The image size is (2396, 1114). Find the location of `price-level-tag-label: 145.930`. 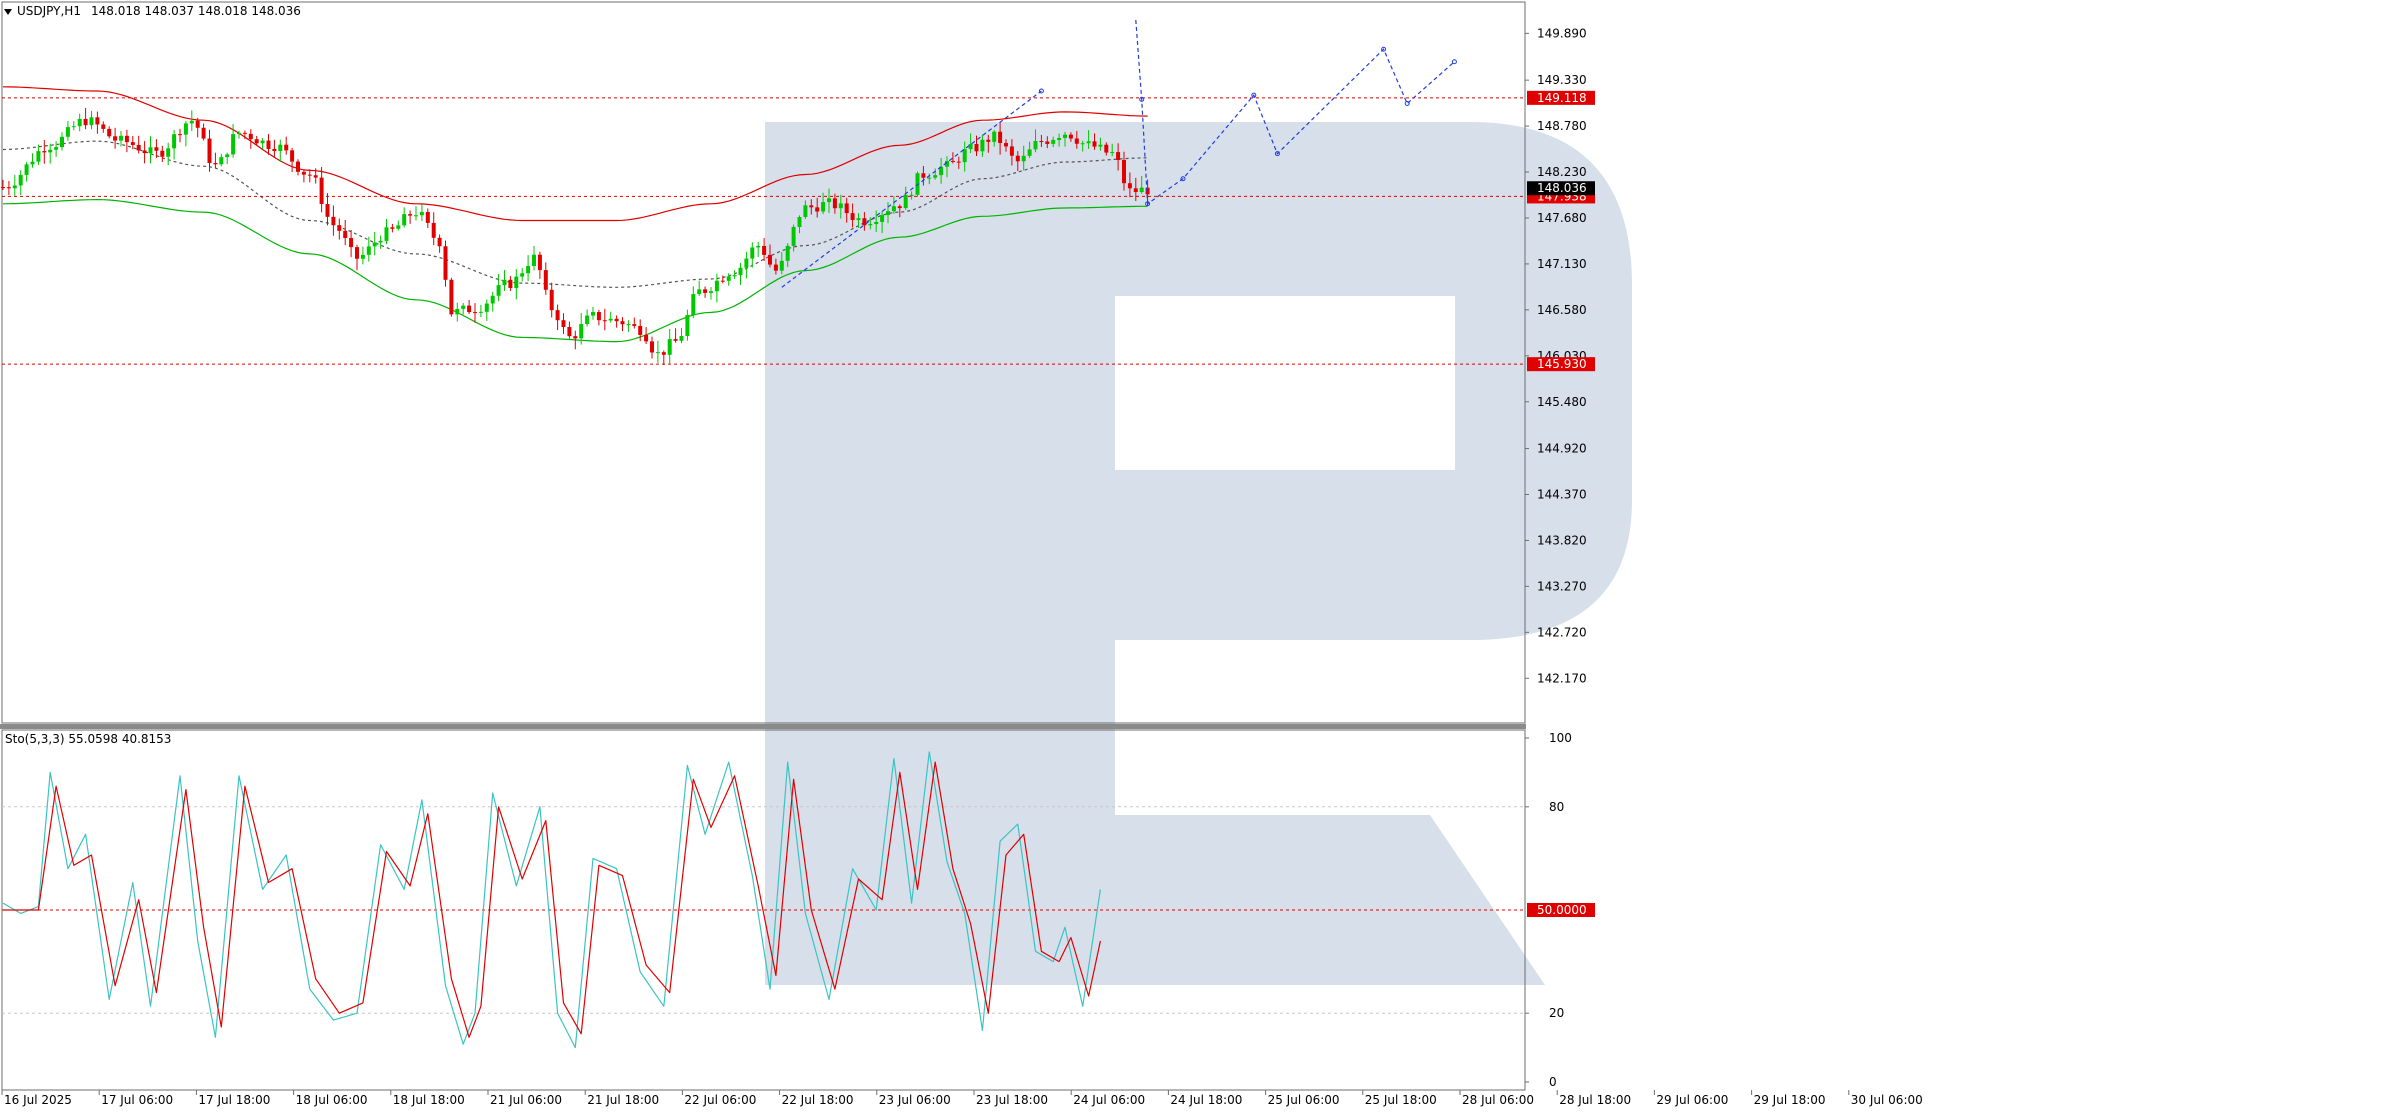

price-level-tag-label: 145.930 is located at coordinates (1562, 364).